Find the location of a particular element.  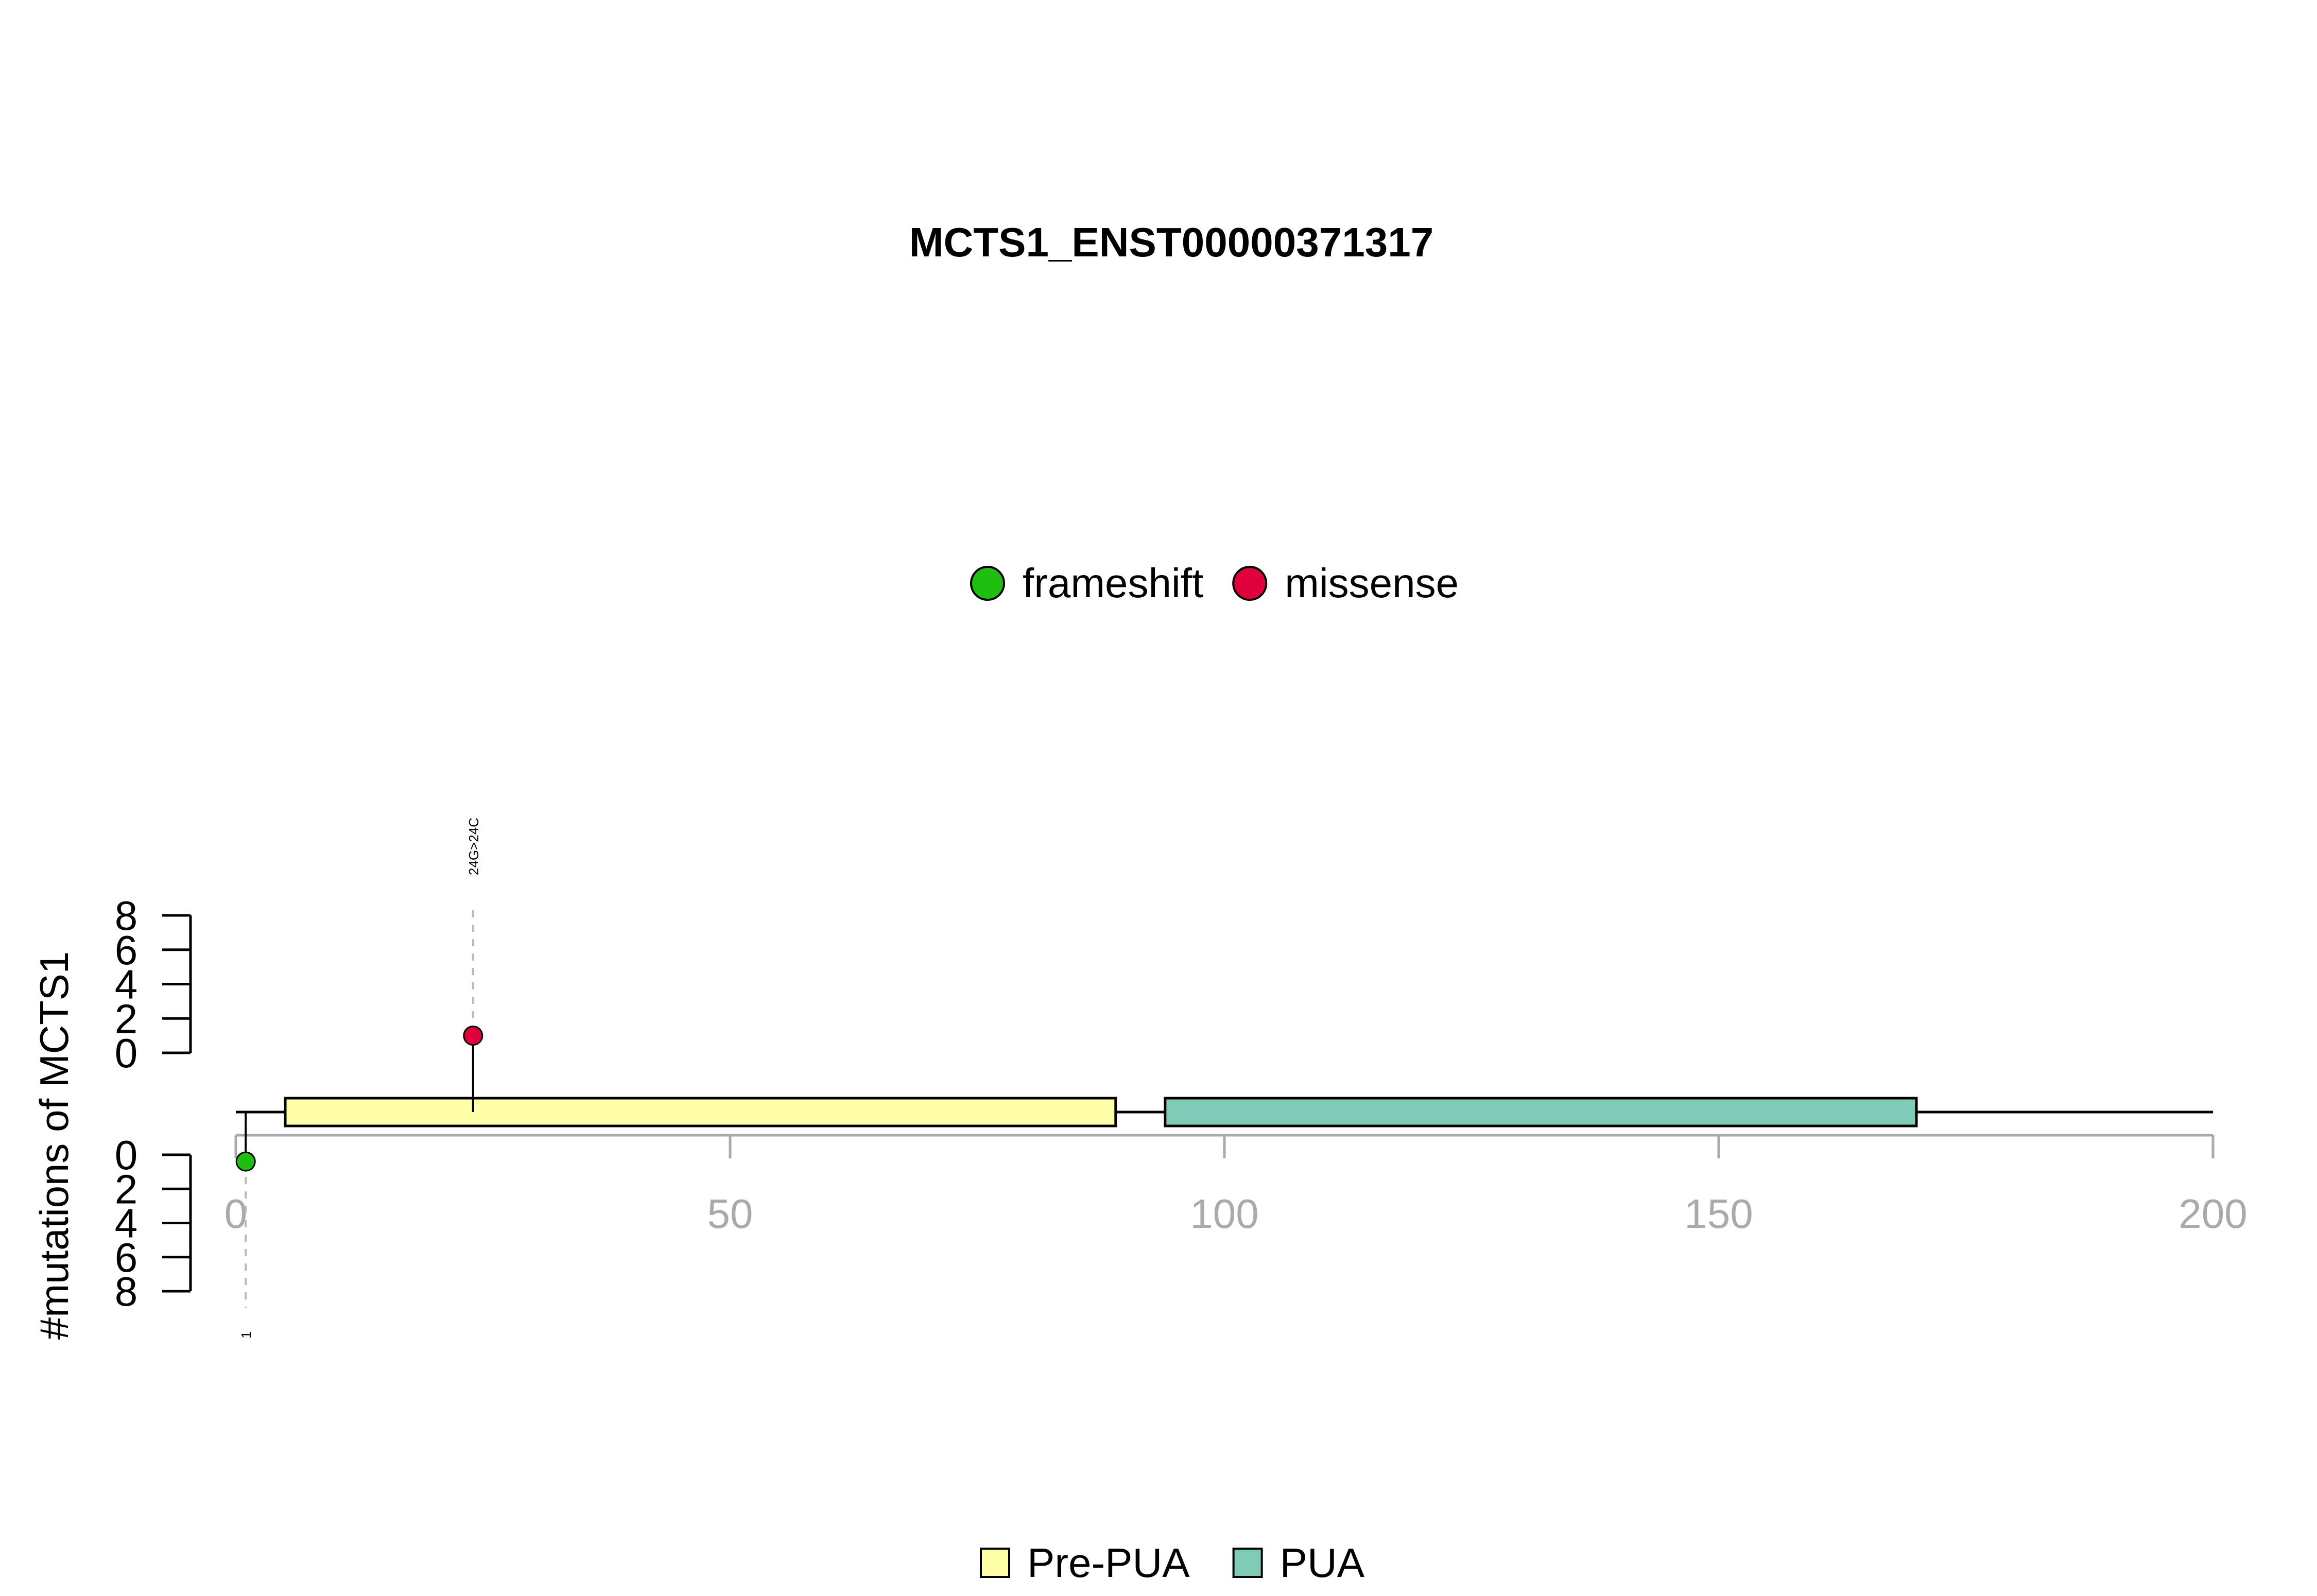

legend-label-frameshift: frameshift is located at coordinates (1113, 583).